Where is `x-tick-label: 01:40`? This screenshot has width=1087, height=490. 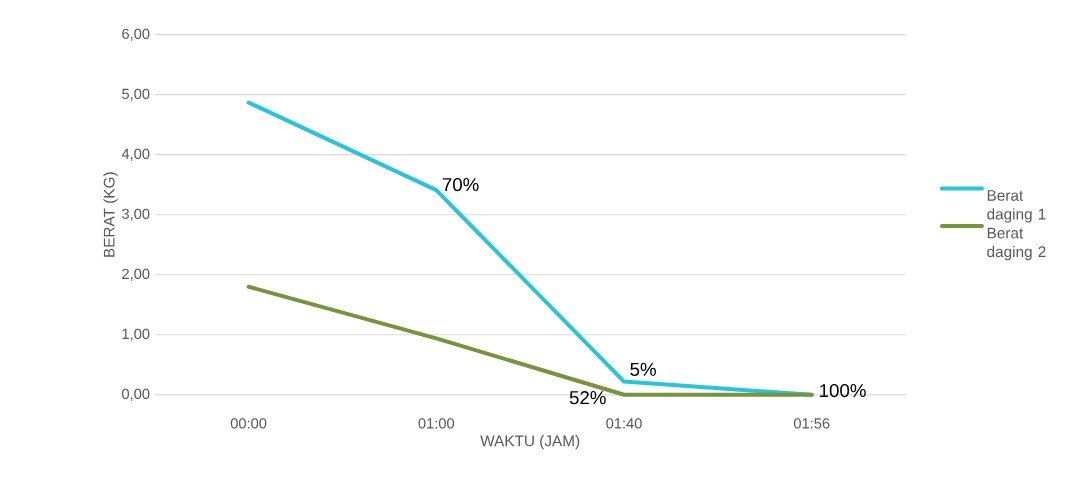 x-tick-label: 01:40 is located at coordinates (624, 423).